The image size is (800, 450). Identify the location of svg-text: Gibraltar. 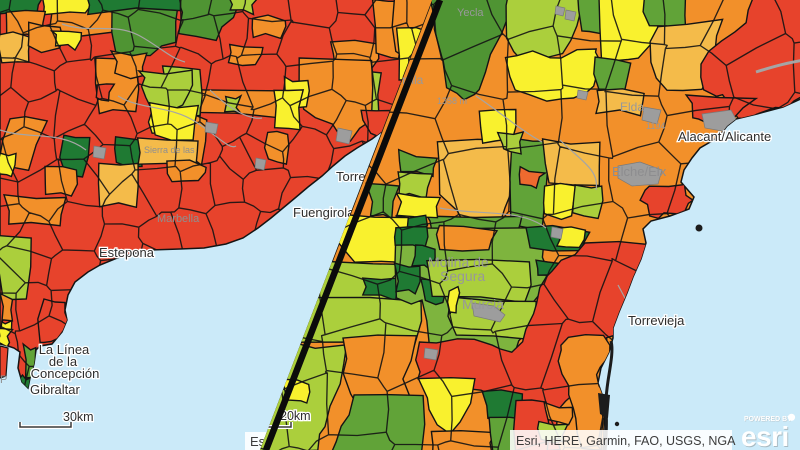
(55, 389).